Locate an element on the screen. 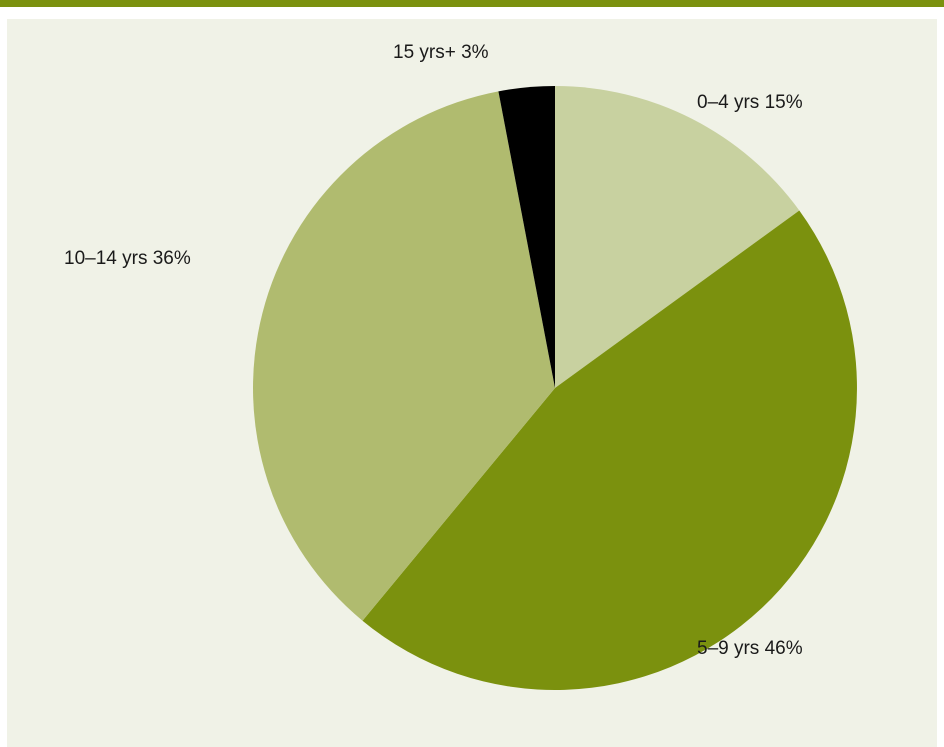 The image size is (944, 747). slice-label: 10–14 yrs 36% is located at coordinates (127, 258).